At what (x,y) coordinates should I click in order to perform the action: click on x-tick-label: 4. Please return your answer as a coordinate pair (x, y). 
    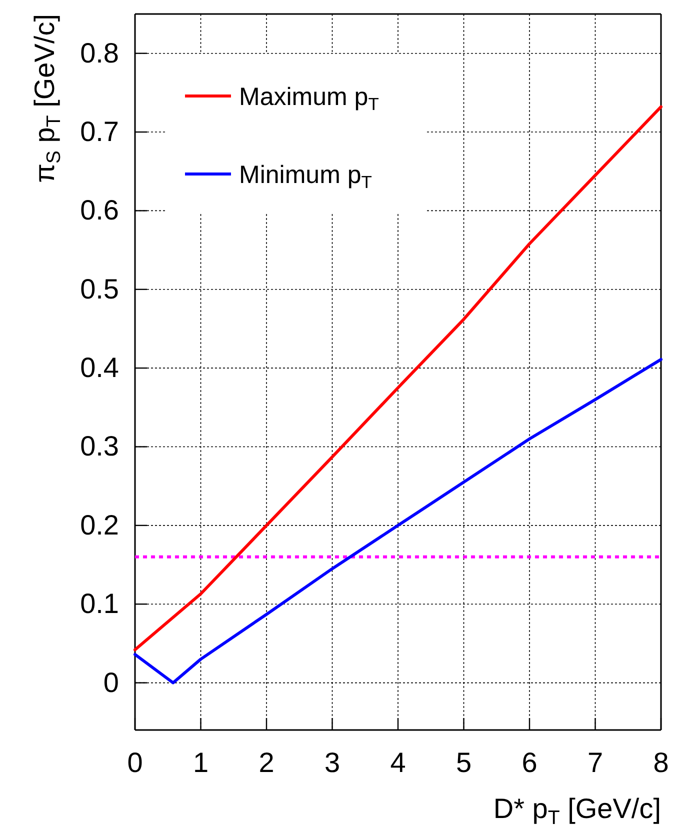
    Looking at the image, I should click on (398, 762).